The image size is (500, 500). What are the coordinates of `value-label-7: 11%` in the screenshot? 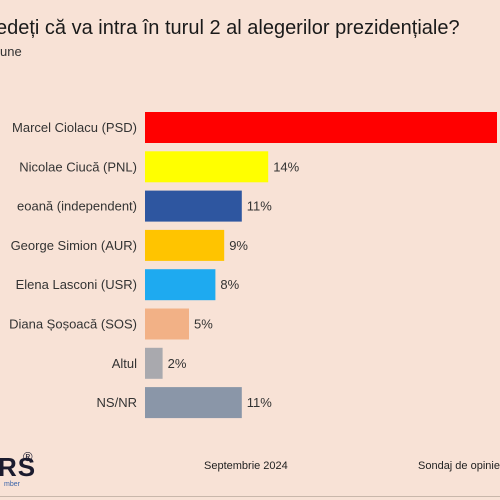 It's located at (259, 402).